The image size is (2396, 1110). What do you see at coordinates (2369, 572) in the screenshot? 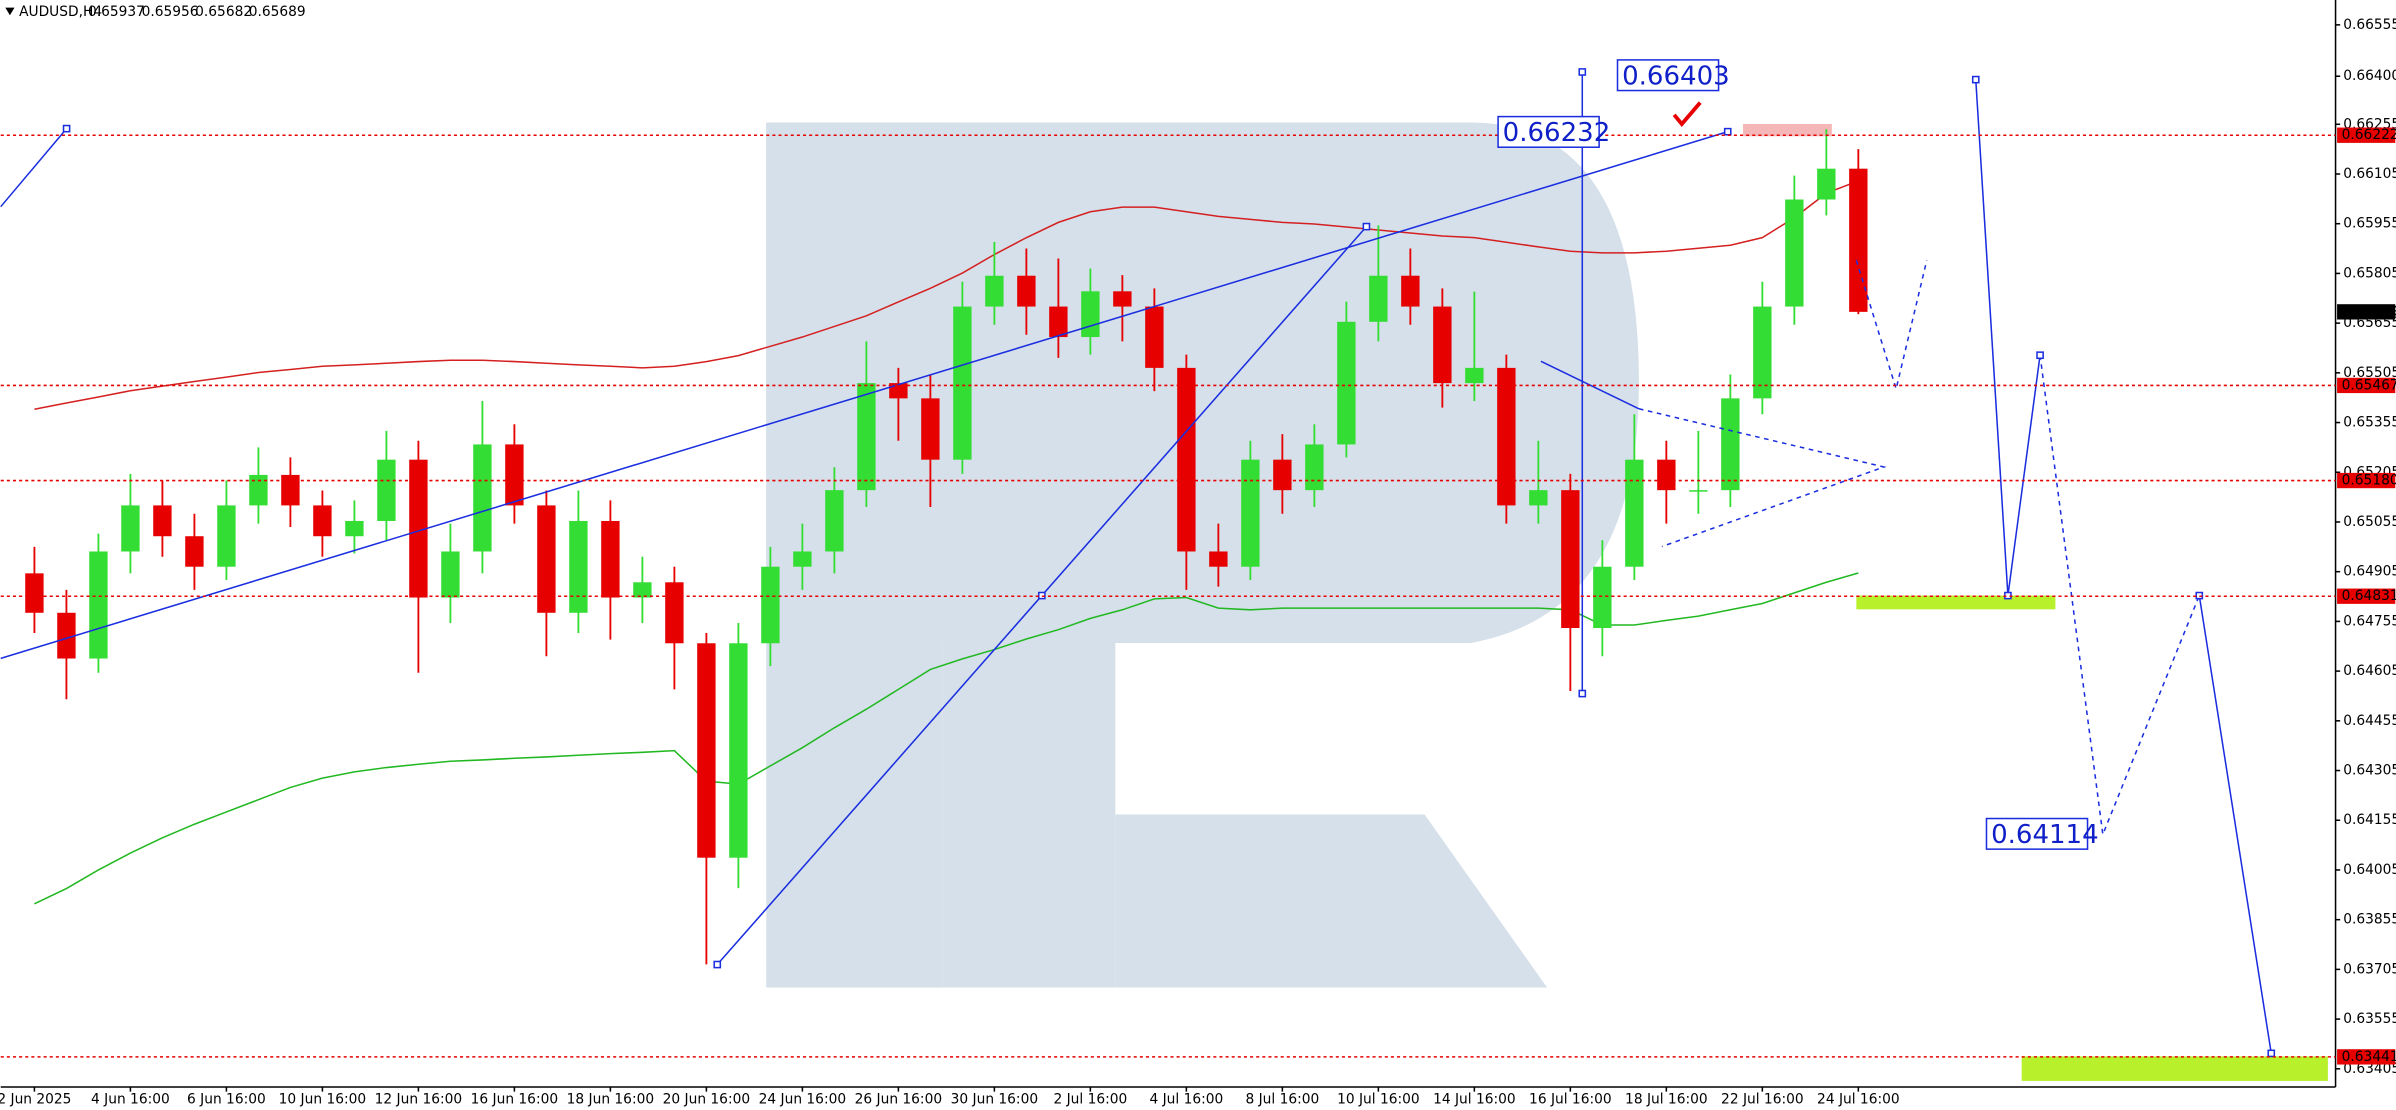
I see `y-tick-label: 0.64905` at bounding box center [2369, 572].